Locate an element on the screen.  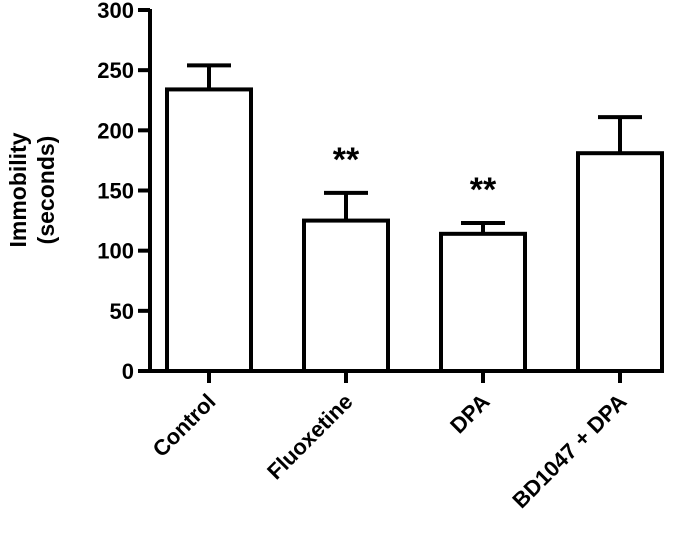
x-category-label: DPA is located at coordinates (469, 413).